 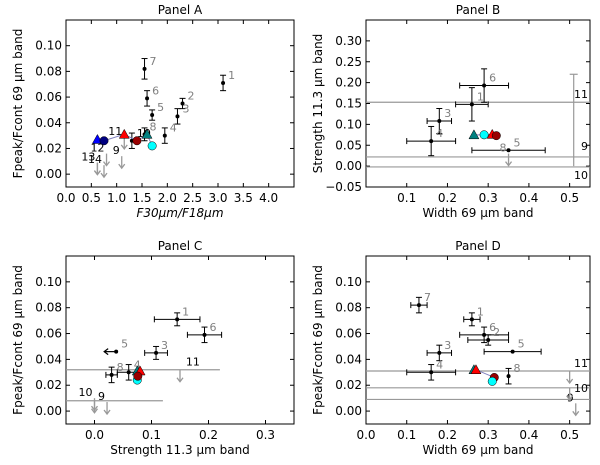 I want to click on x-axis-label: Width 69 μm band, so click(x=477, y=213).